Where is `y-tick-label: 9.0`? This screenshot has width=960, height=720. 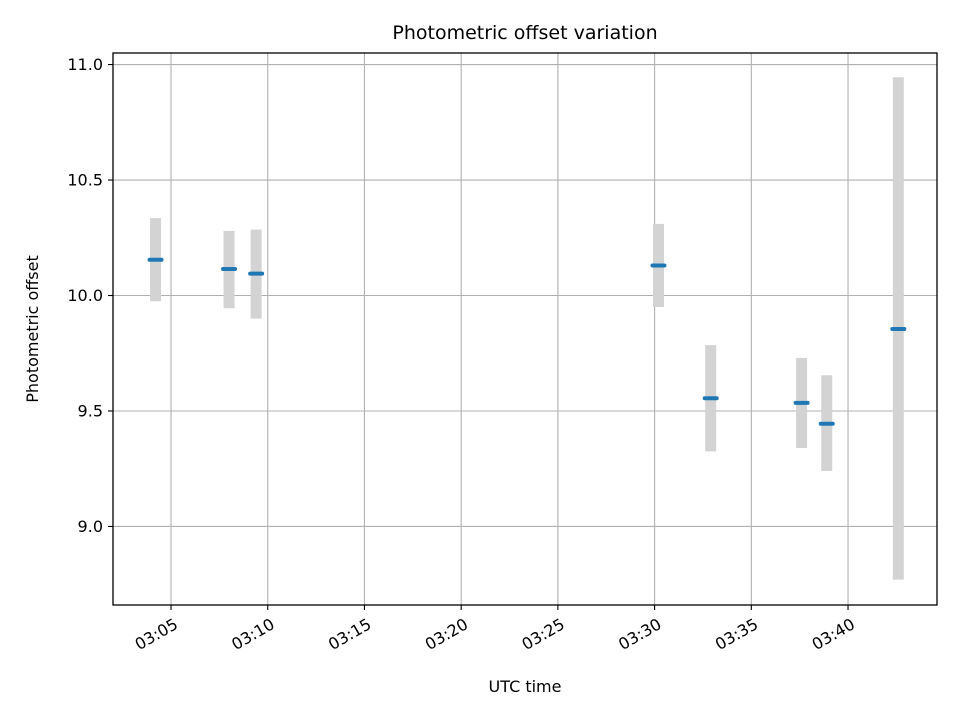 y-tick-label: 9.0 is located at coordinates (90, 526).